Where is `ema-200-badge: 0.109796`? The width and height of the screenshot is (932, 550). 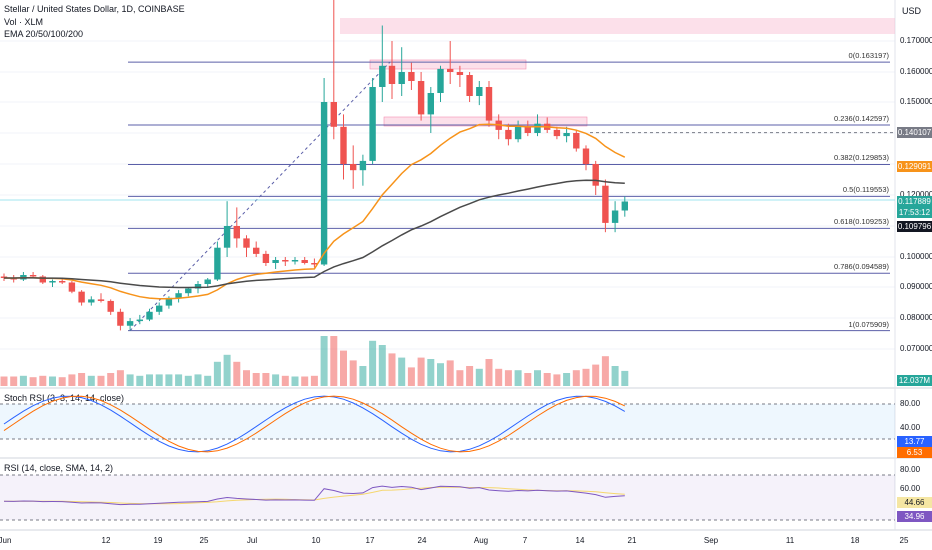 ema-200-badge: 0.109796 is located at coordinates (914, 226).